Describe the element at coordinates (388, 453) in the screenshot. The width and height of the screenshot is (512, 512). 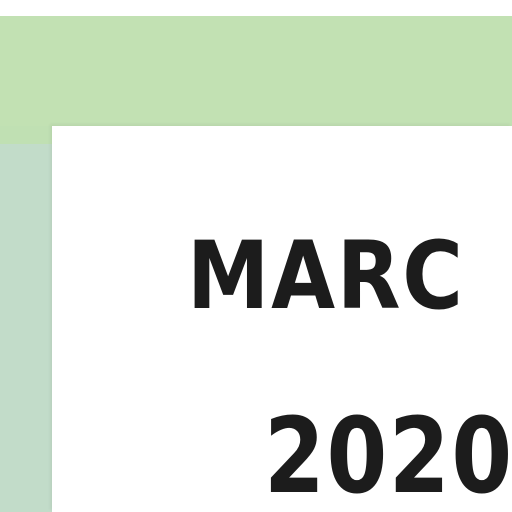
I see `year-heading: 2020` at that location.